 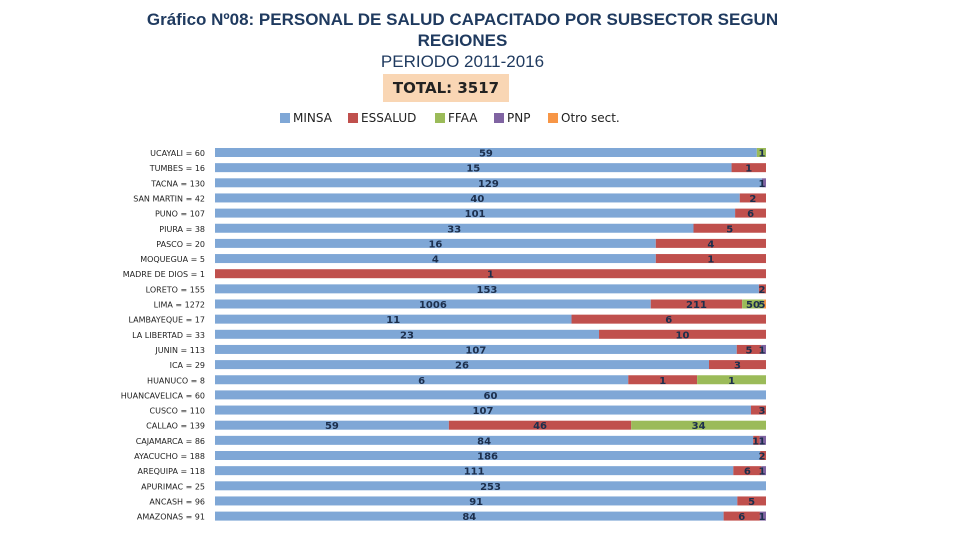 I want to click on data-label-minsa: 91, so click(x=476, y=502).